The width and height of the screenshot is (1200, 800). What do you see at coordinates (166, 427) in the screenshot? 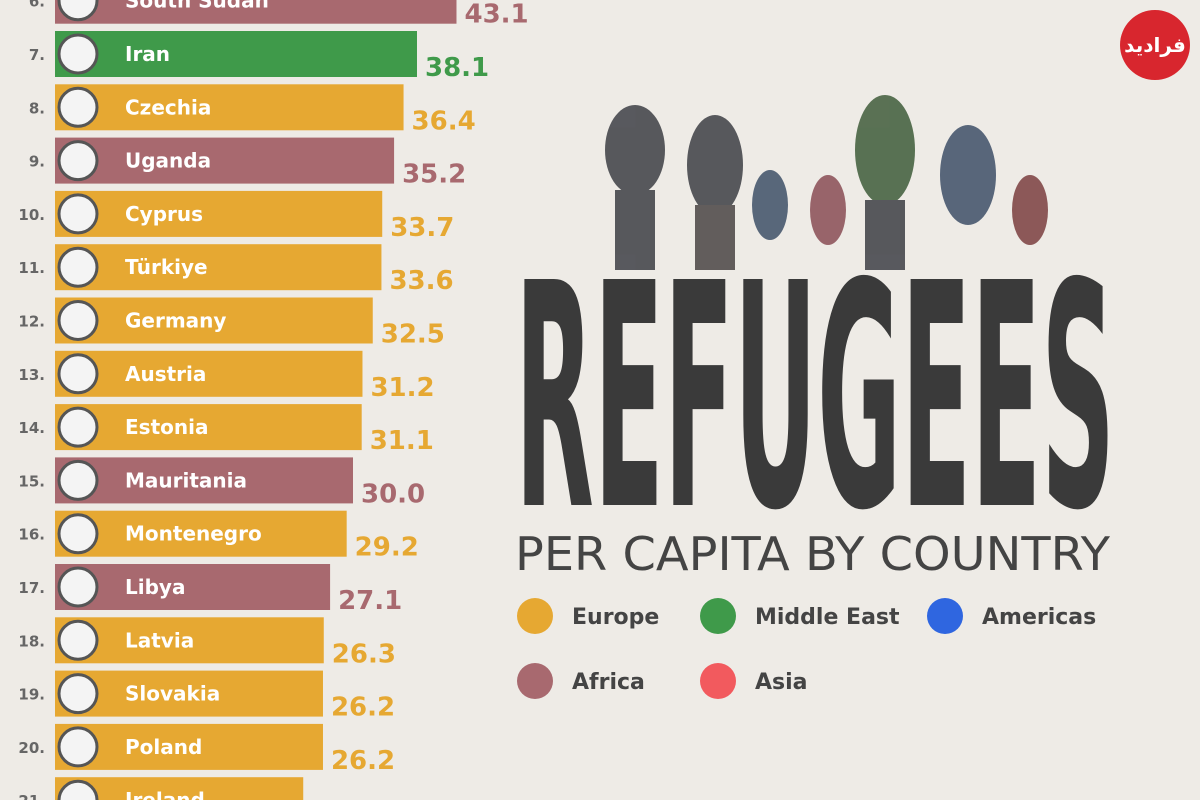
I see `country-label: Estonia` at bounding box center [166, 427].